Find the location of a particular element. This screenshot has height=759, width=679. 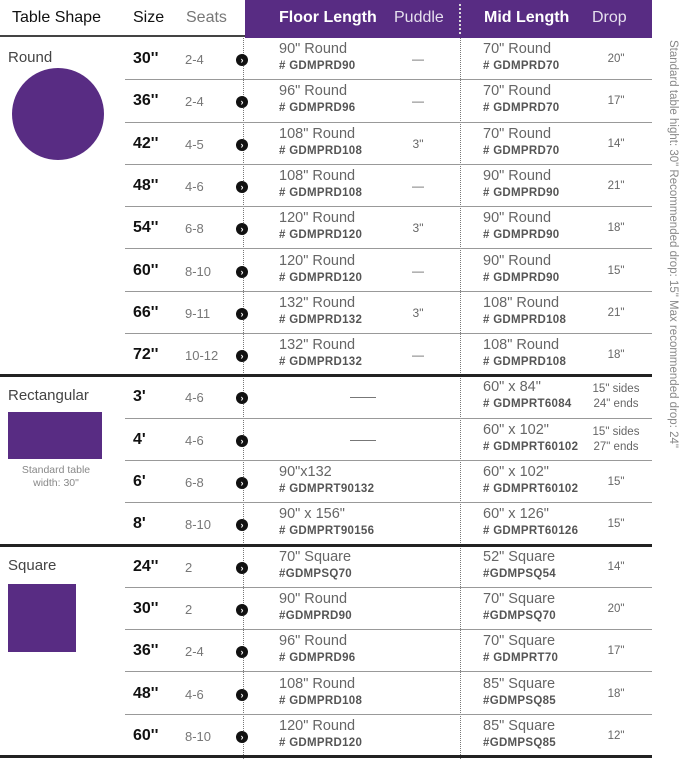

header-underline is located at coordinates (122, 36).